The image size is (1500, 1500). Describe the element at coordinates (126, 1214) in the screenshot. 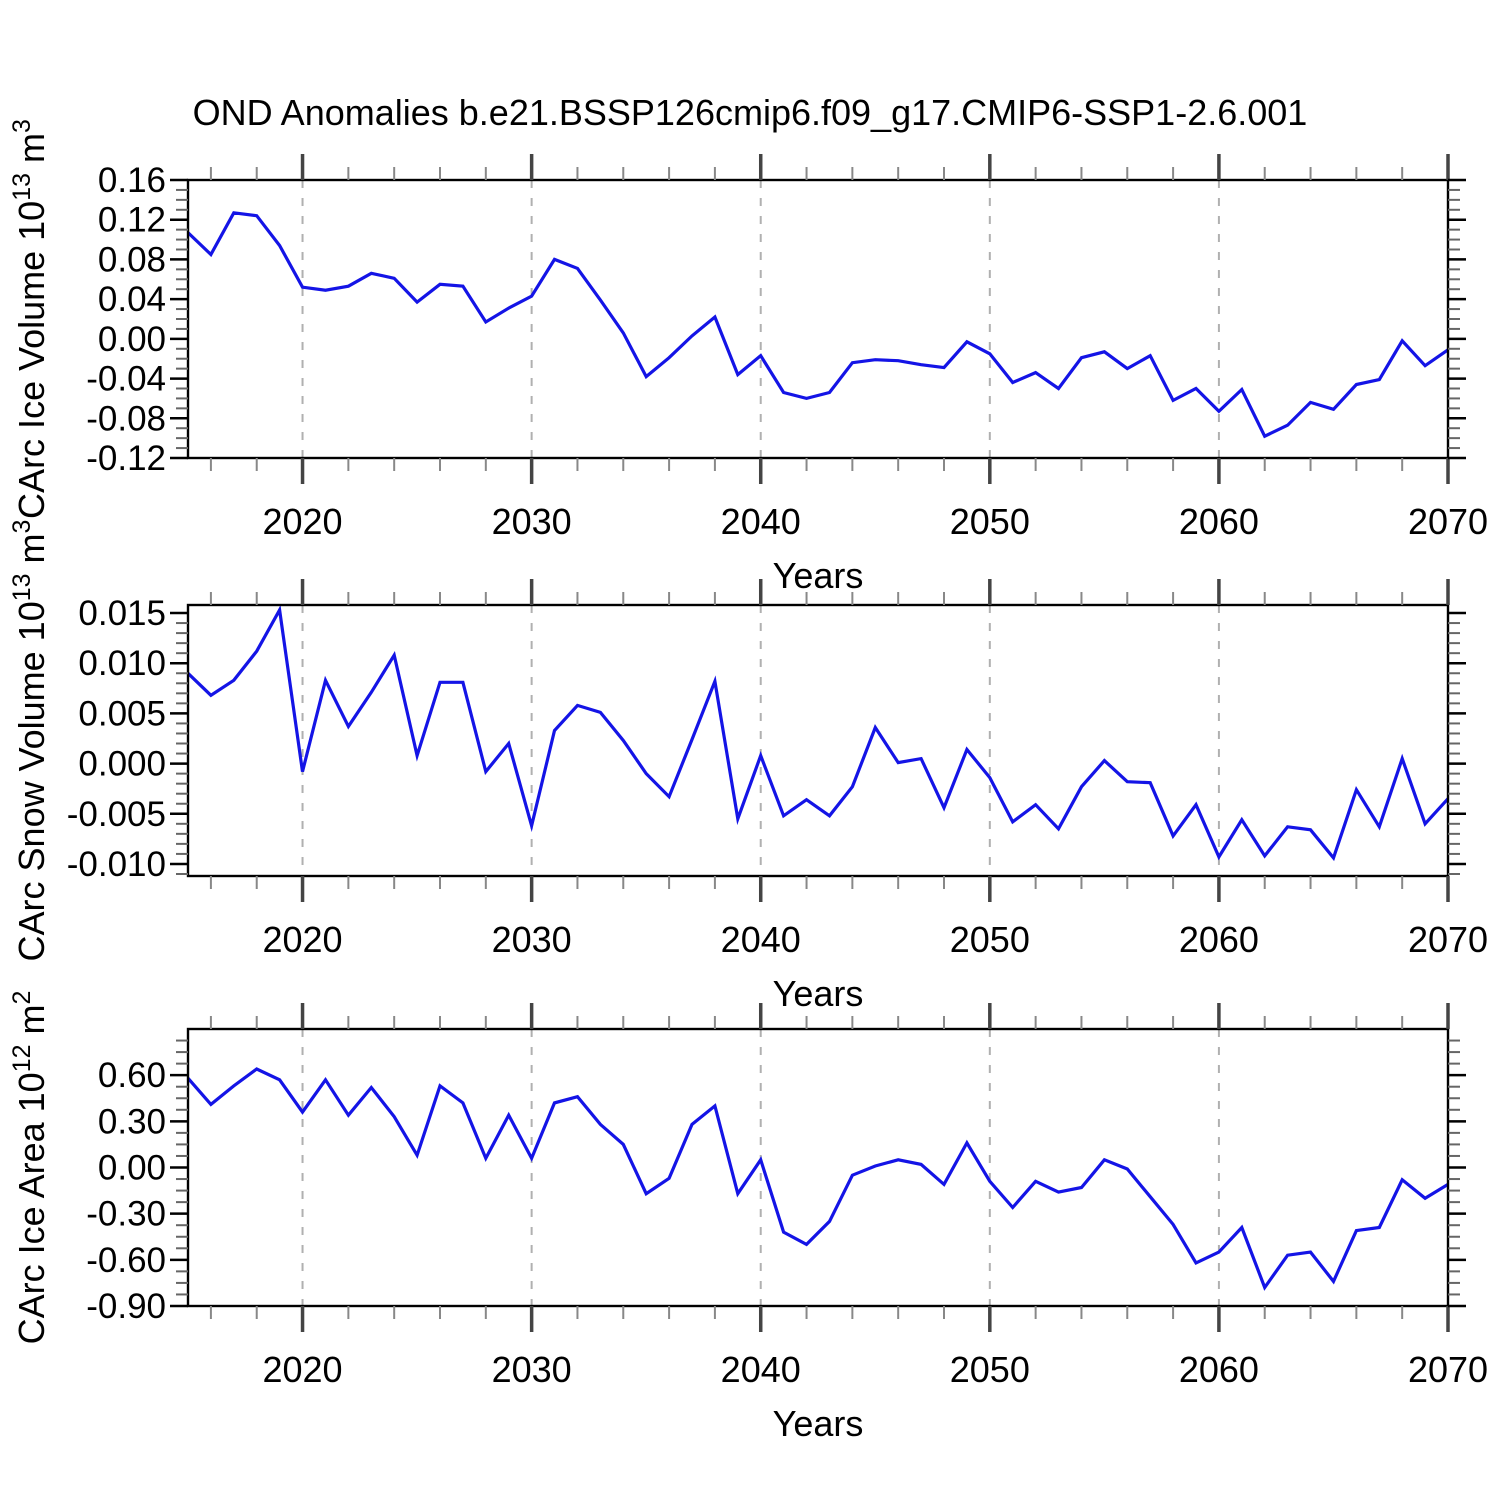

I see `y-tick-label: -0.30` at that location.